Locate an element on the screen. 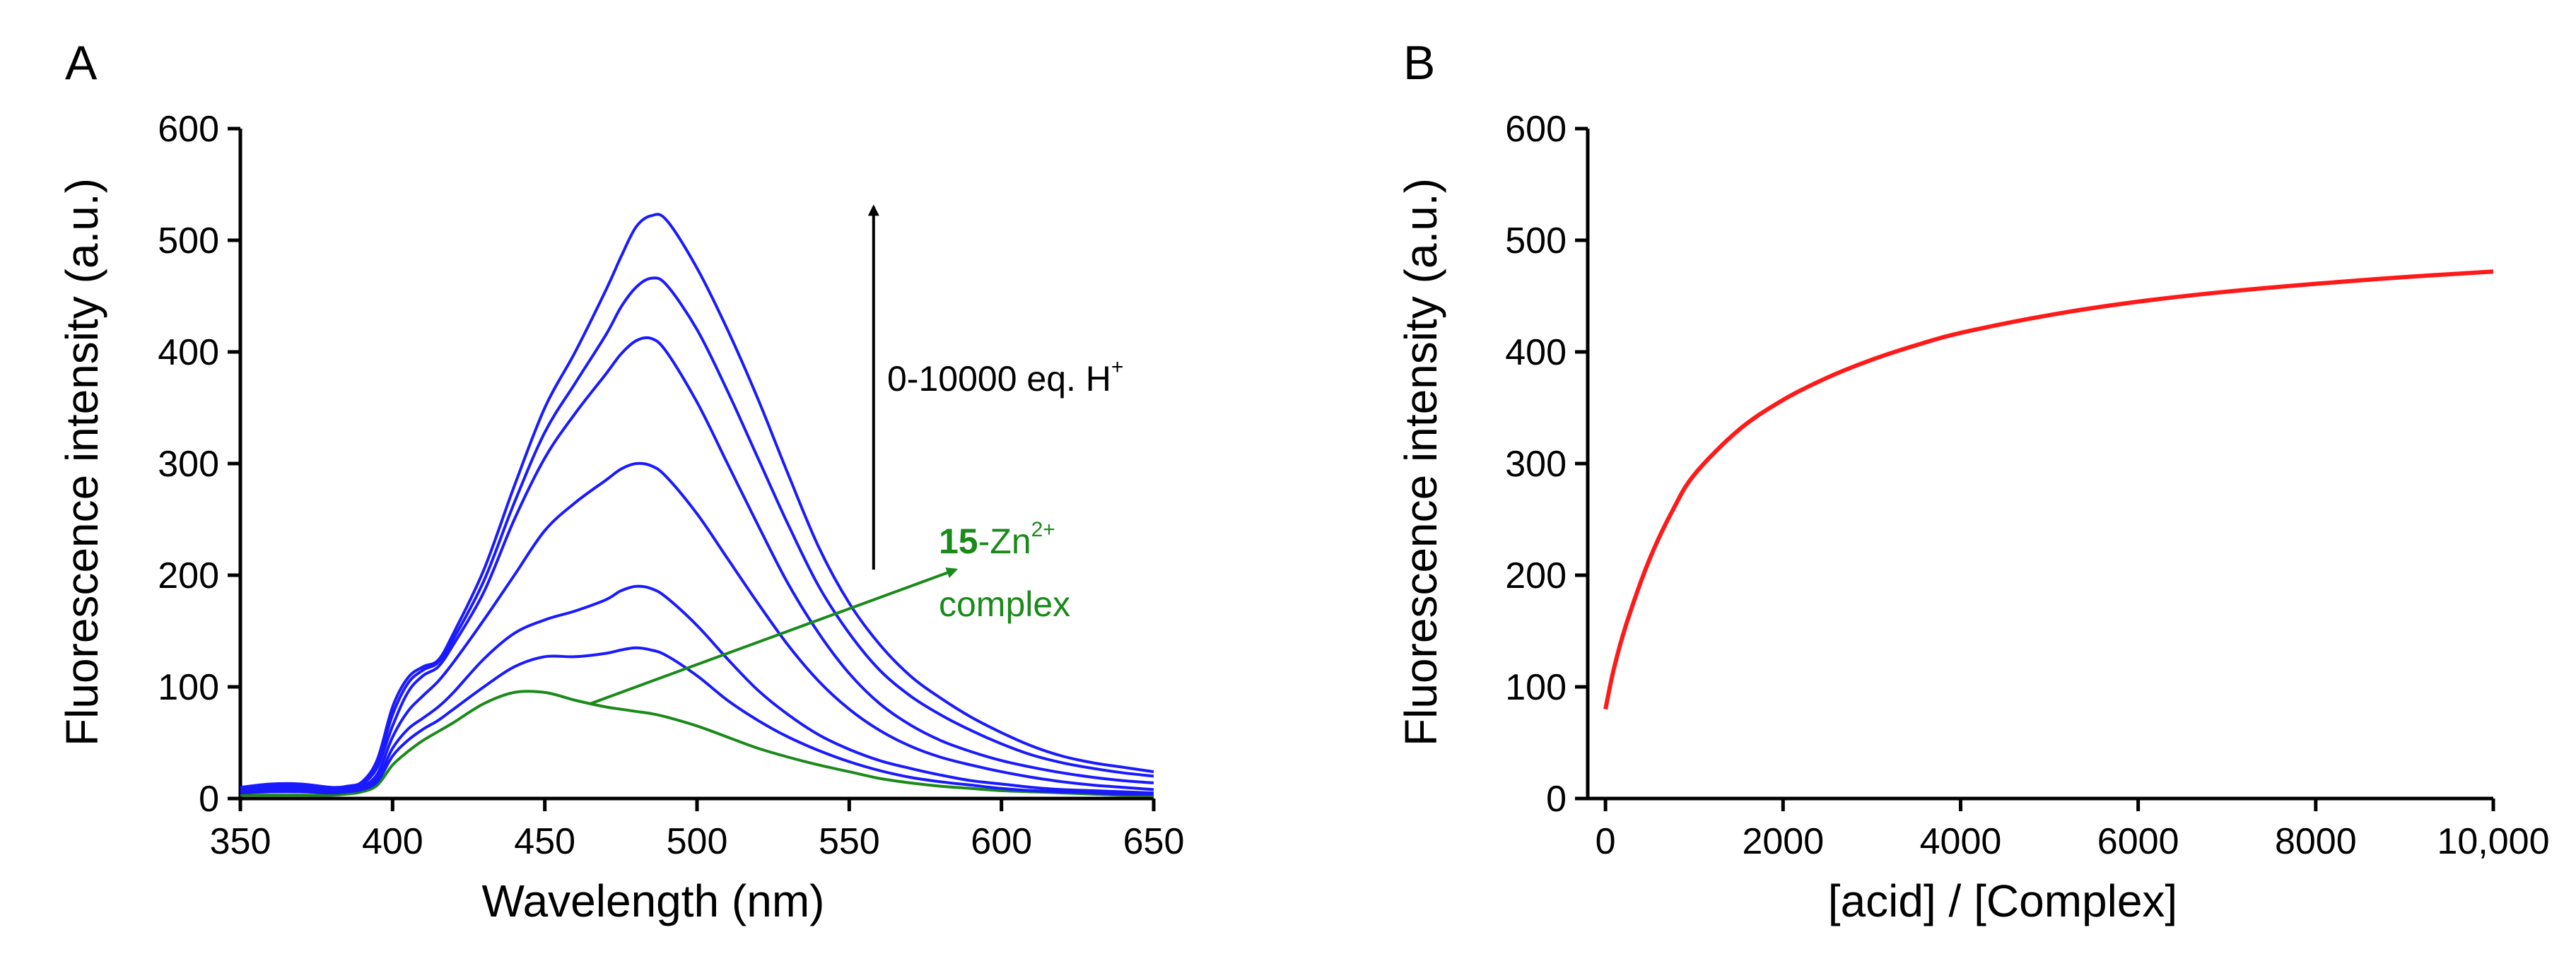 The width and height of the screenshot is (2576, 978). panel-b-x-tick-label: 10,000 is located at coordinates (2493, 841).